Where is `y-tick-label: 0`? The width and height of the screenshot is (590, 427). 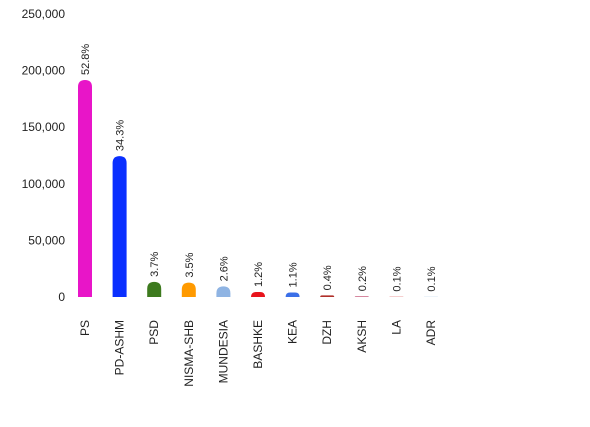
y-tick-label: 0 is located at coordinates (61, 297).